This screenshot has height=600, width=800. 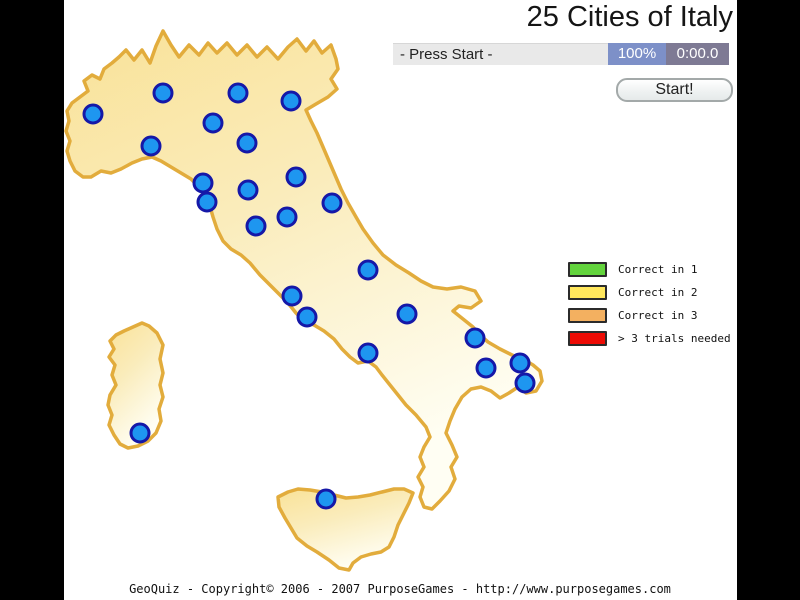 I want to click on legend-label: Correct in 3, so click(x=658, y=315).